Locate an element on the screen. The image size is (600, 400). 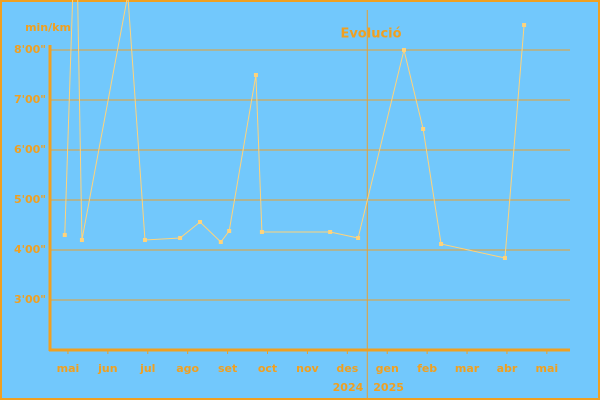
x-tick-label: jun is located at coordinates (107, 368).